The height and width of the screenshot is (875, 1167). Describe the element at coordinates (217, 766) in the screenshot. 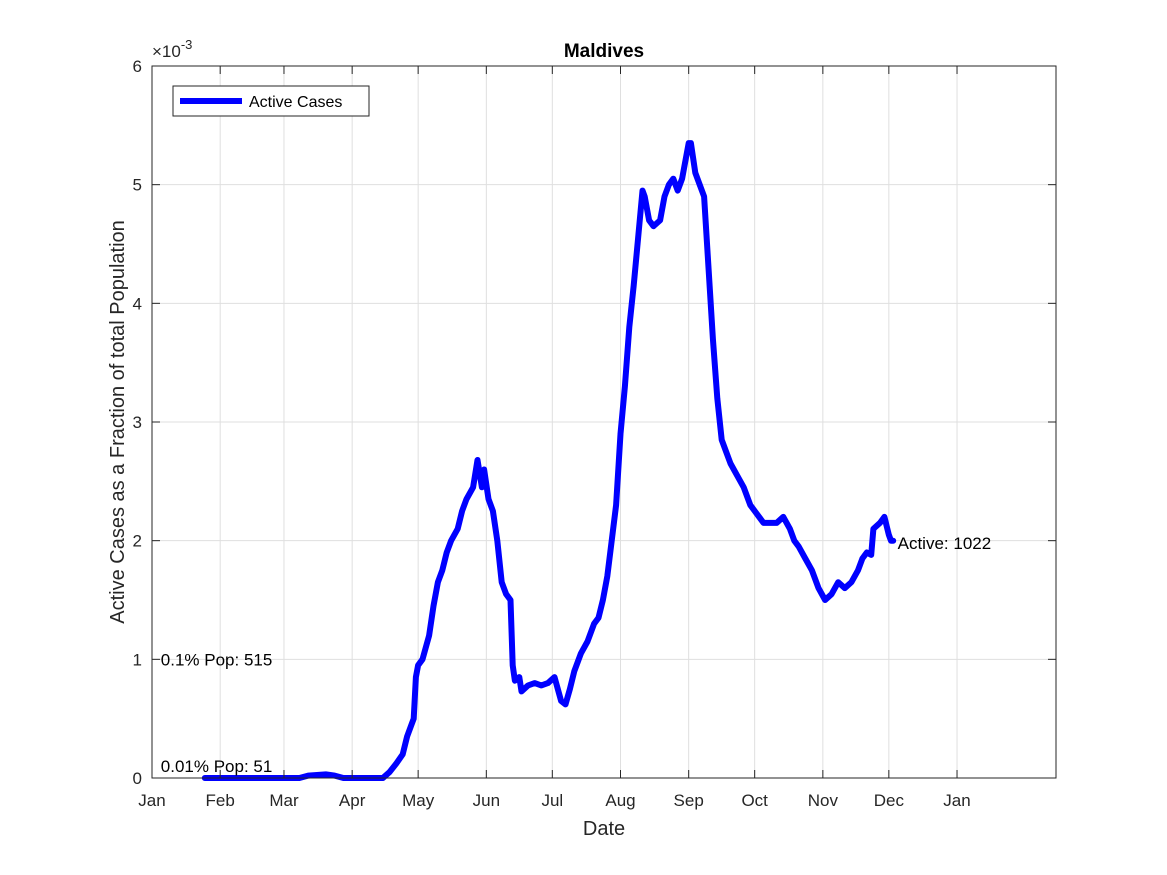

I see `annotation-label: 0.01% Pop: 51` at that location.